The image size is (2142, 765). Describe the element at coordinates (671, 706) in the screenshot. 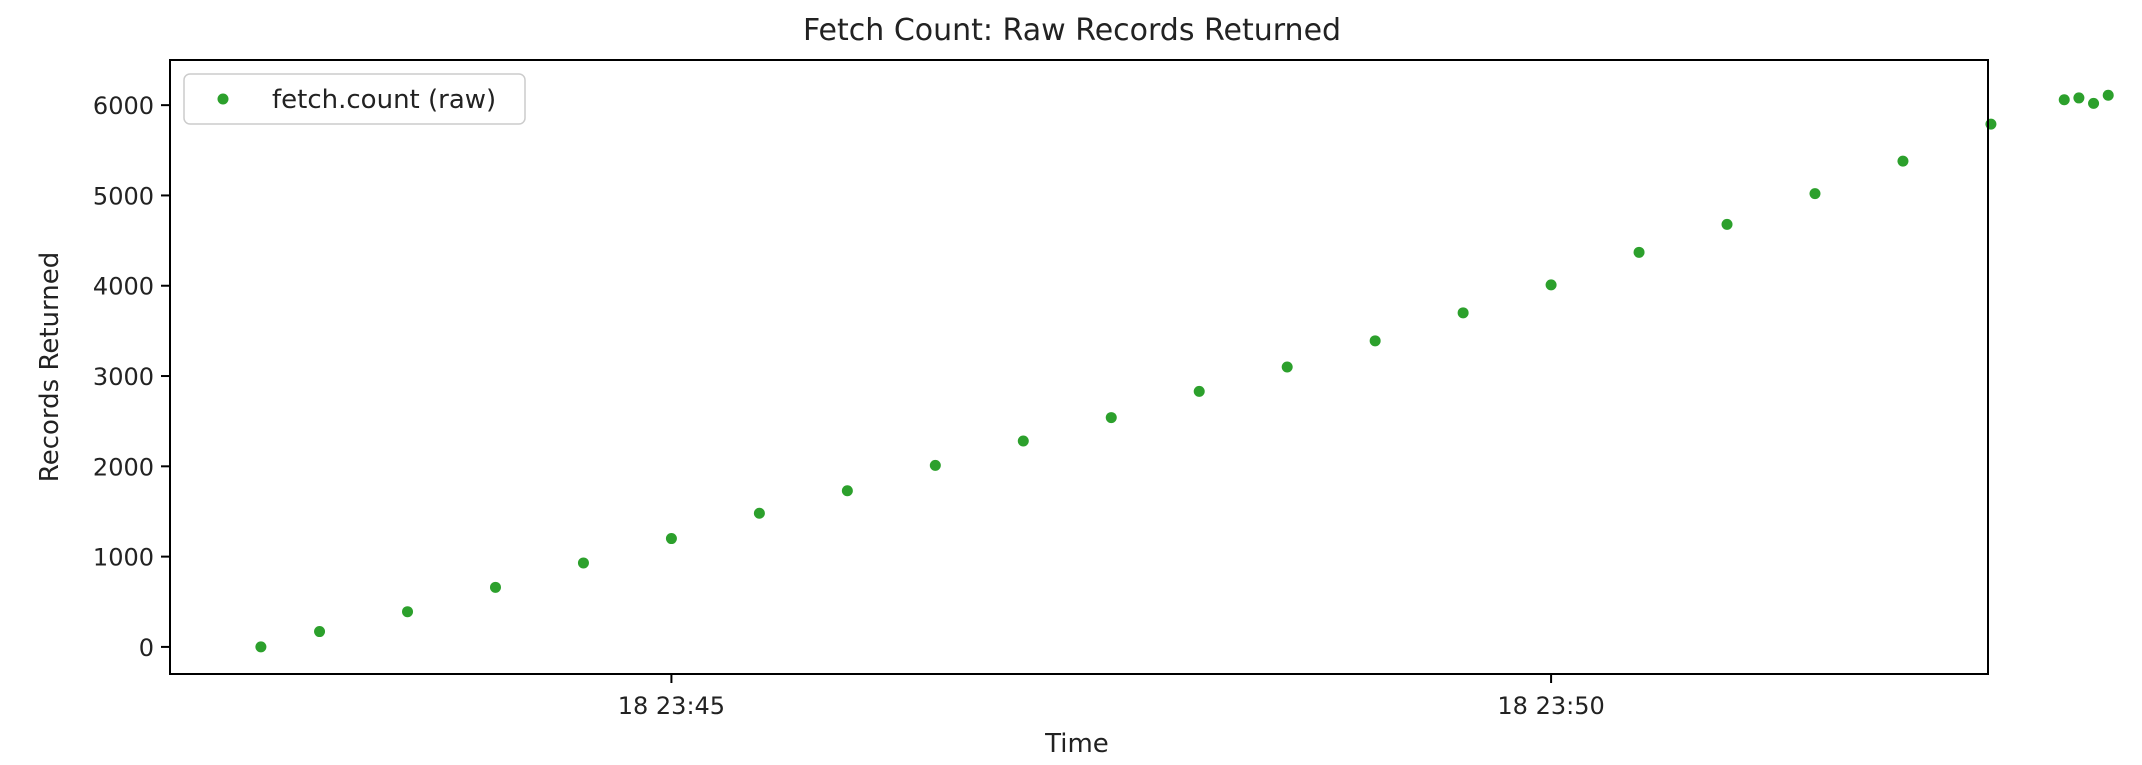

I see `x-tick-label: 18 23:45` at that location.